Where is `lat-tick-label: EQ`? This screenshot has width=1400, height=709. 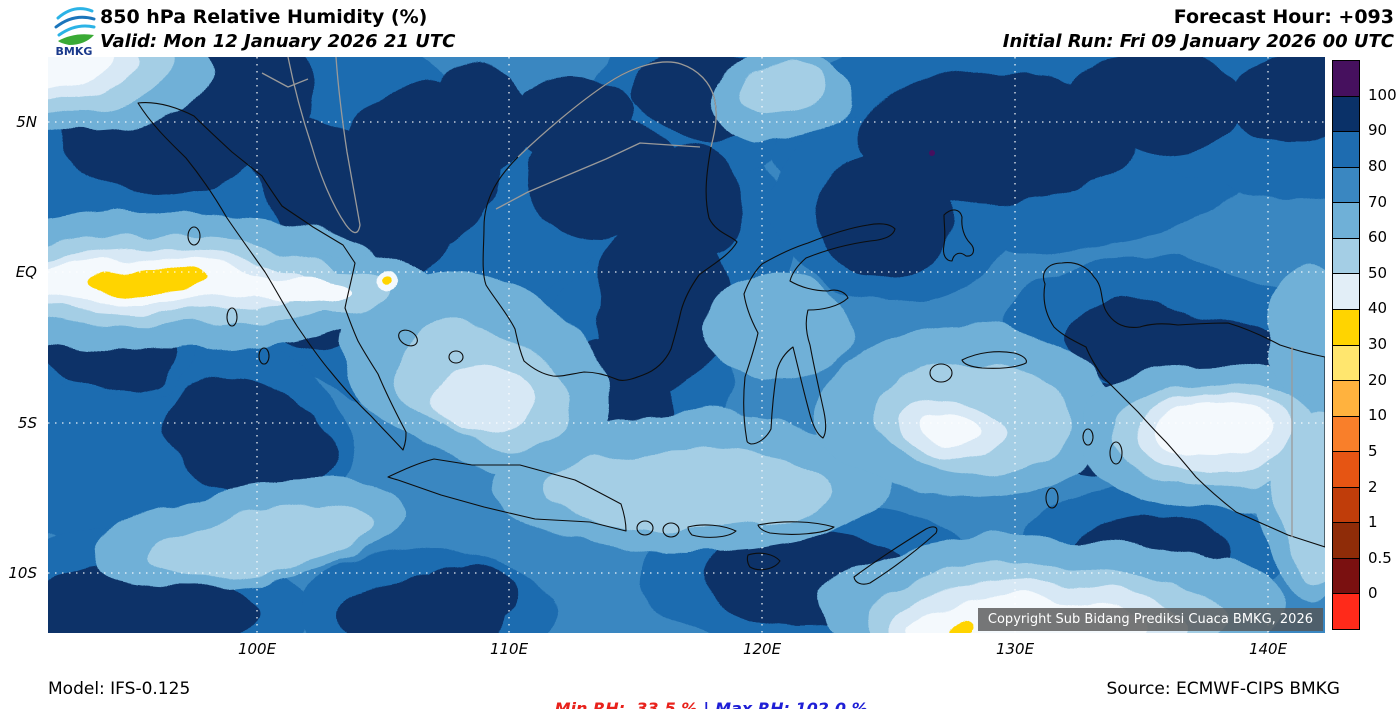
lat-tick-label: EQ is located at coordinates (26, 272).